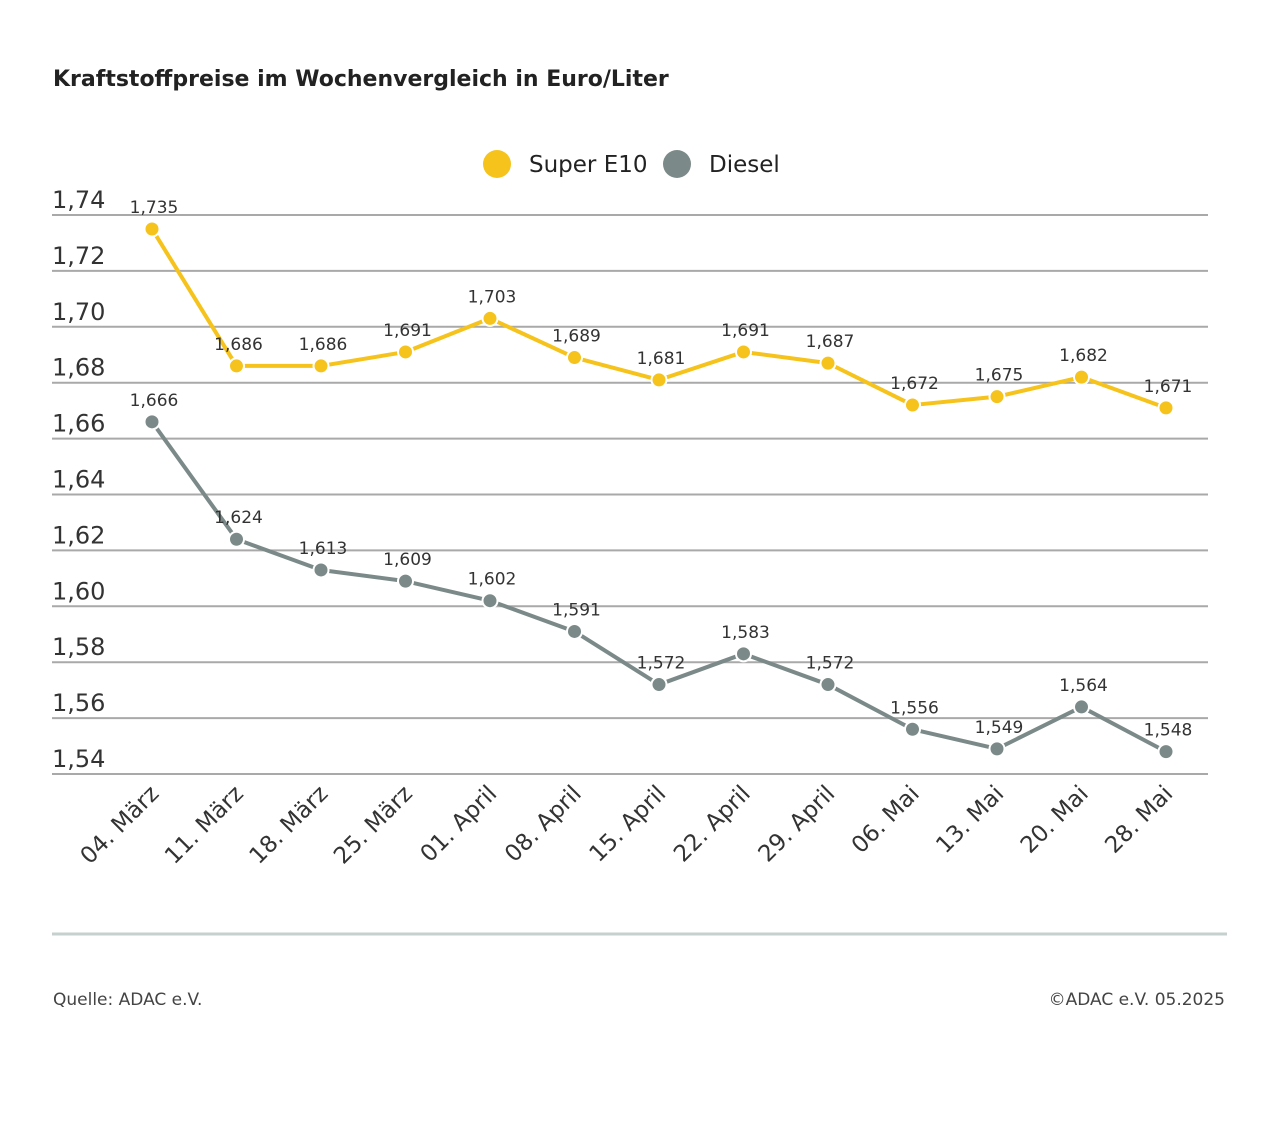 This screenshot has width=1280, height=1127. What do you see at coordinates (1083, 356) in the screenshot?
I see `data-label: 1,682` at bounding box center [1083, 356].